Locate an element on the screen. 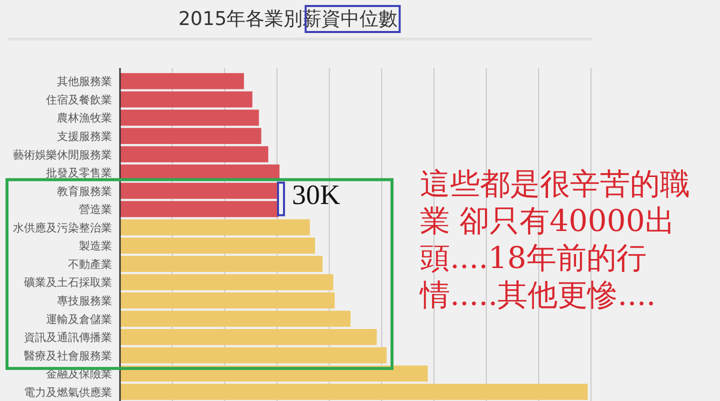 Image resolution: width=720 pixels, height=401 pixels. y-tick-label: 支援服務業 is located at coordinates (84, 136).